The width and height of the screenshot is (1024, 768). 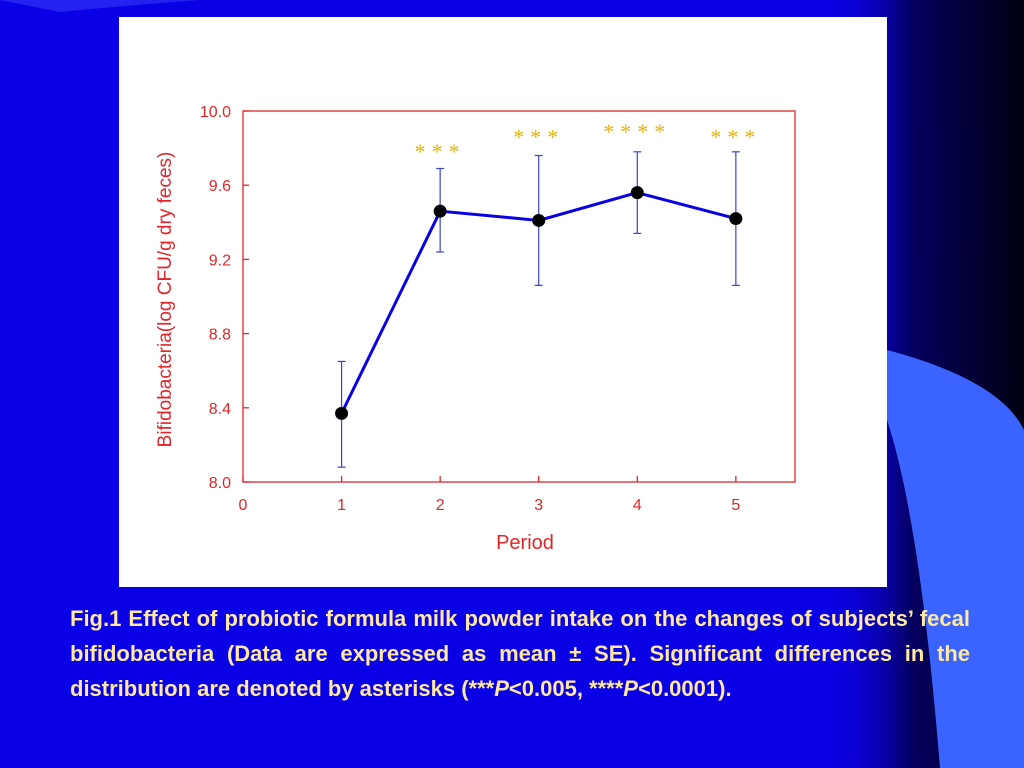 What do you see at coordinates (684, 688) in the screenshot?
I see `caption-part3: <0.0001).` at bounding box center [684, 688].